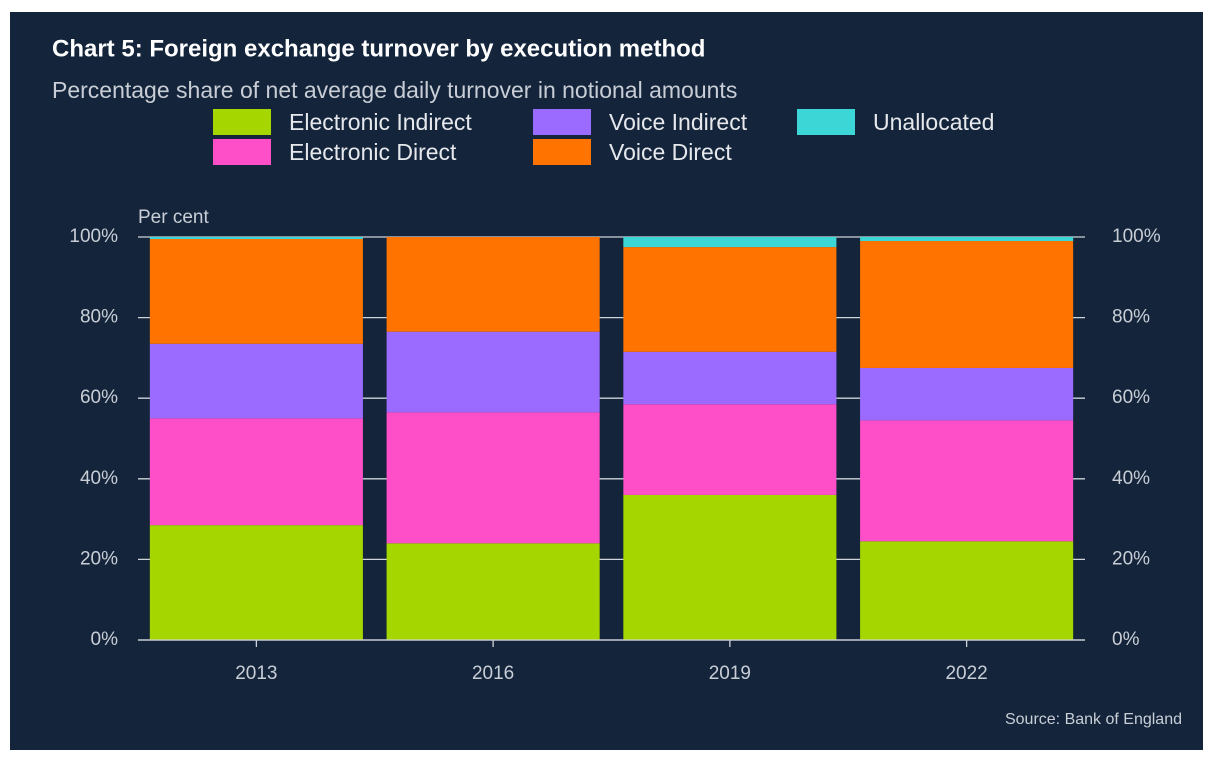 The height and width of the screenshot is (762, 1213). Describe the element at coordinates (1126, 639) in the screenshot. I see `y2-tick-label: 0%` at that location.